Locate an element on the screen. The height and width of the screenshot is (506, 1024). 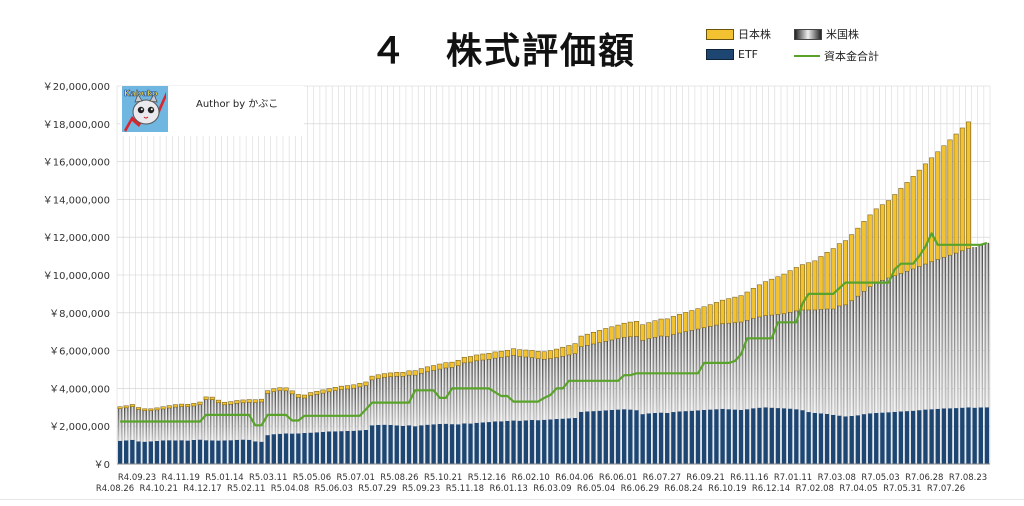
legend-label-etf: ETF is located at coordinates (748, 54).